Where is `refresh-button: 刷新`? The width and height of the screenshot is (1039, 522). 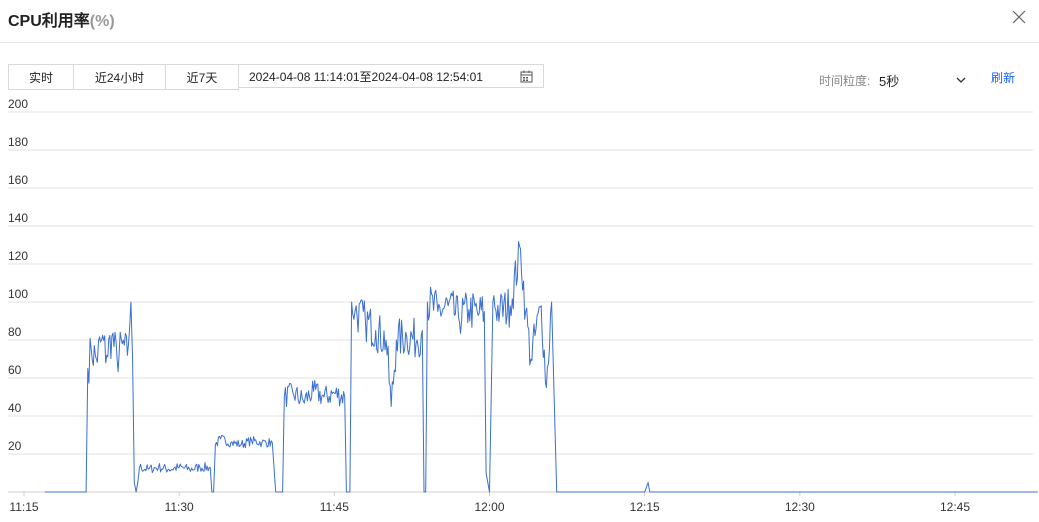 refresh-button: 刷新 is located at coordinates (1003, 78).